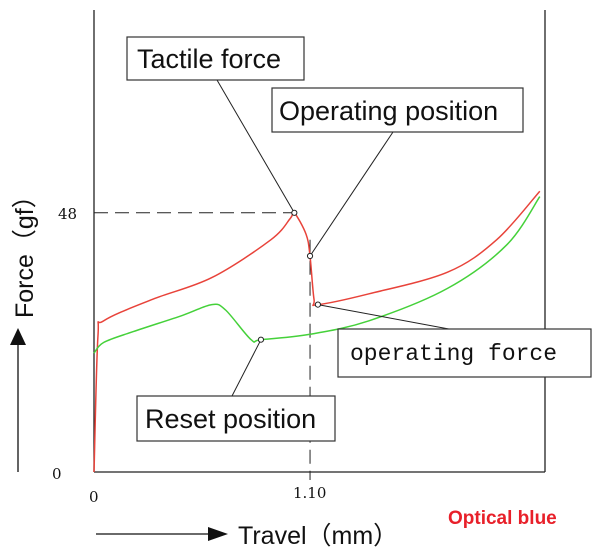 The width and height of the screenshot is (602, 555). I want to click on brand-label: Optical blue, so click(502, 518).